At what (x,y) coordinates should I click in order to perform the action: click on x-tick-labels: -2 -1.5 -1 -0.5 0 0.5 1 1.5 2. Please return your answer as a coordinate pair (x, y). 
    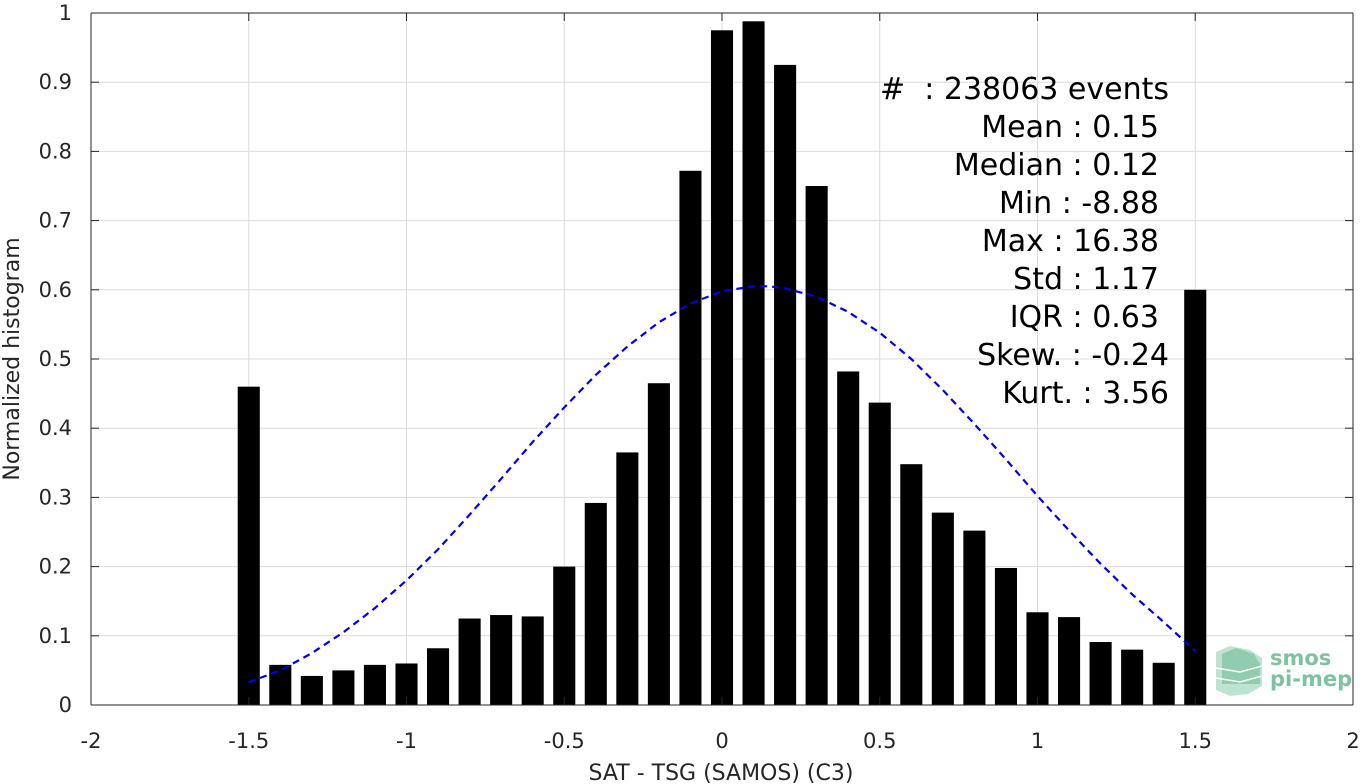
    Looking at the image, I should click on (720, 741).